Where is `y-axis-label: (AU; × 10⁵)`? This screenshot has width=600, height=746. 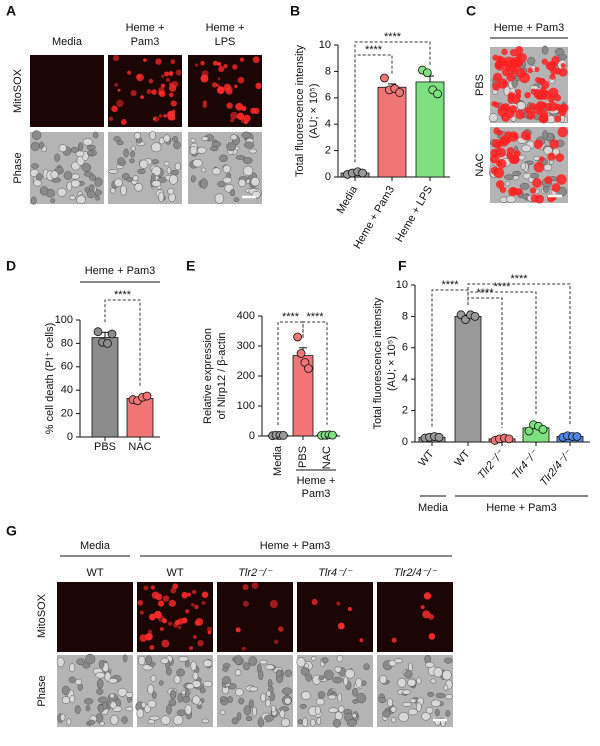
y-axis-label: (AU; × 10⁵) is located at coordinates (314, 111).